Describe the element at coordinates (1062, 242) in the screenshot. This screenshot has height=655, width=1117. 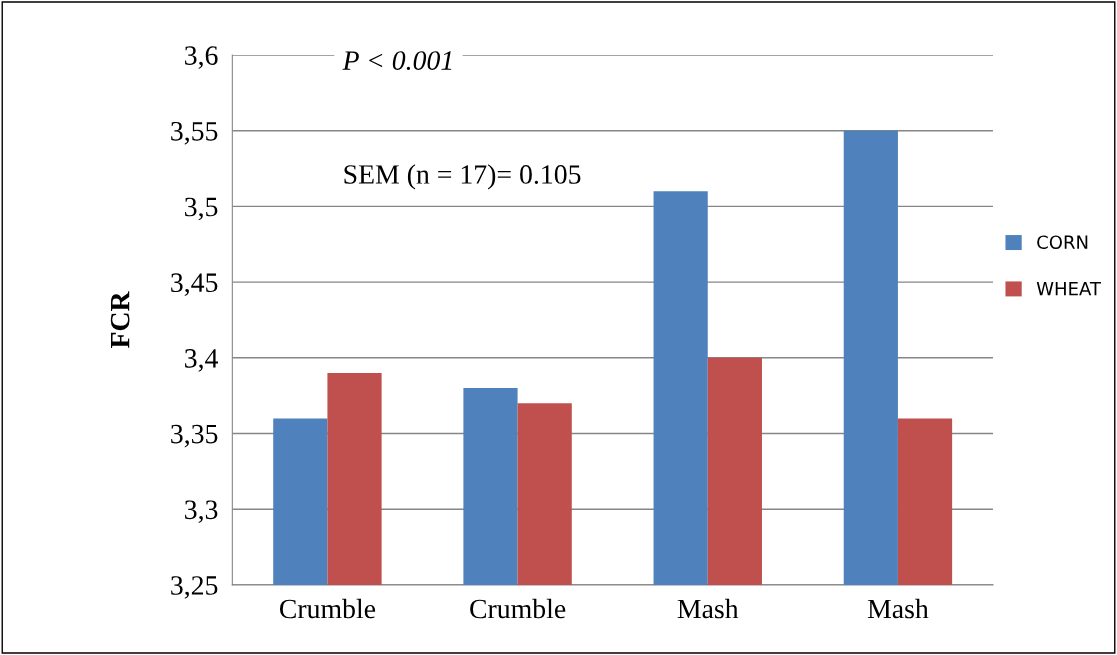
I see `legend-label: CORN` at that location.